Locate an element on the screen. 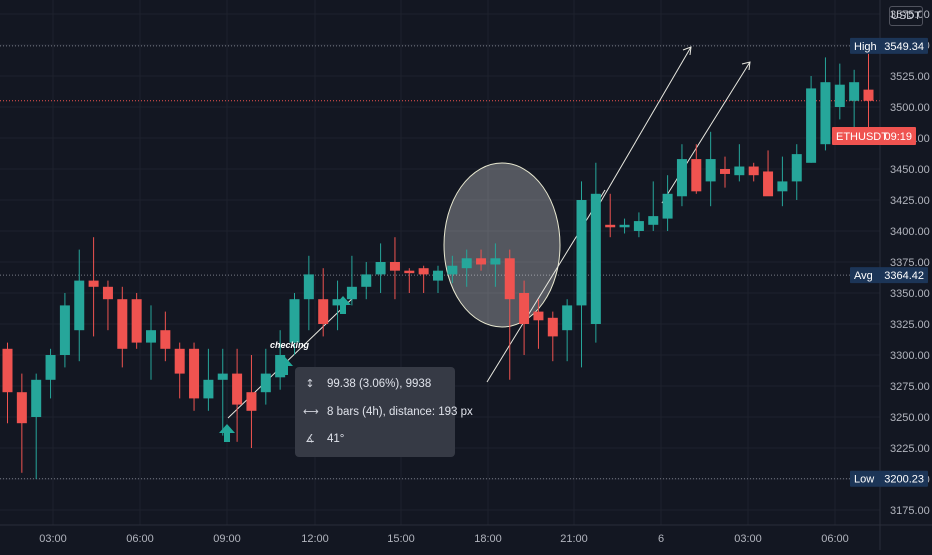 The image size is (932, 555). y-tick-label: 3225.00 is located at coordinates (910, 449).